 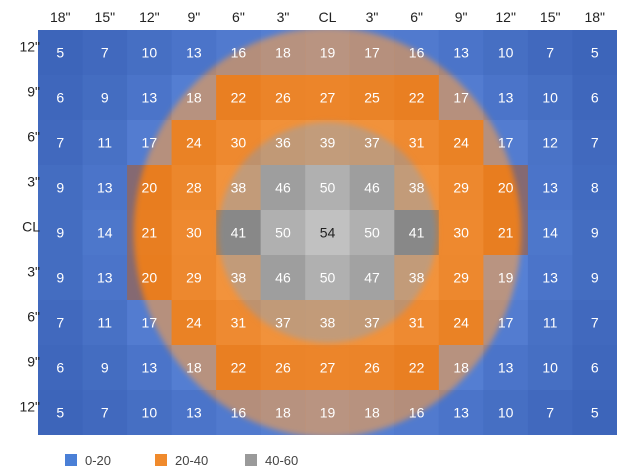 I want to click on y-tick-label: CL, so click(x=31, y=227).